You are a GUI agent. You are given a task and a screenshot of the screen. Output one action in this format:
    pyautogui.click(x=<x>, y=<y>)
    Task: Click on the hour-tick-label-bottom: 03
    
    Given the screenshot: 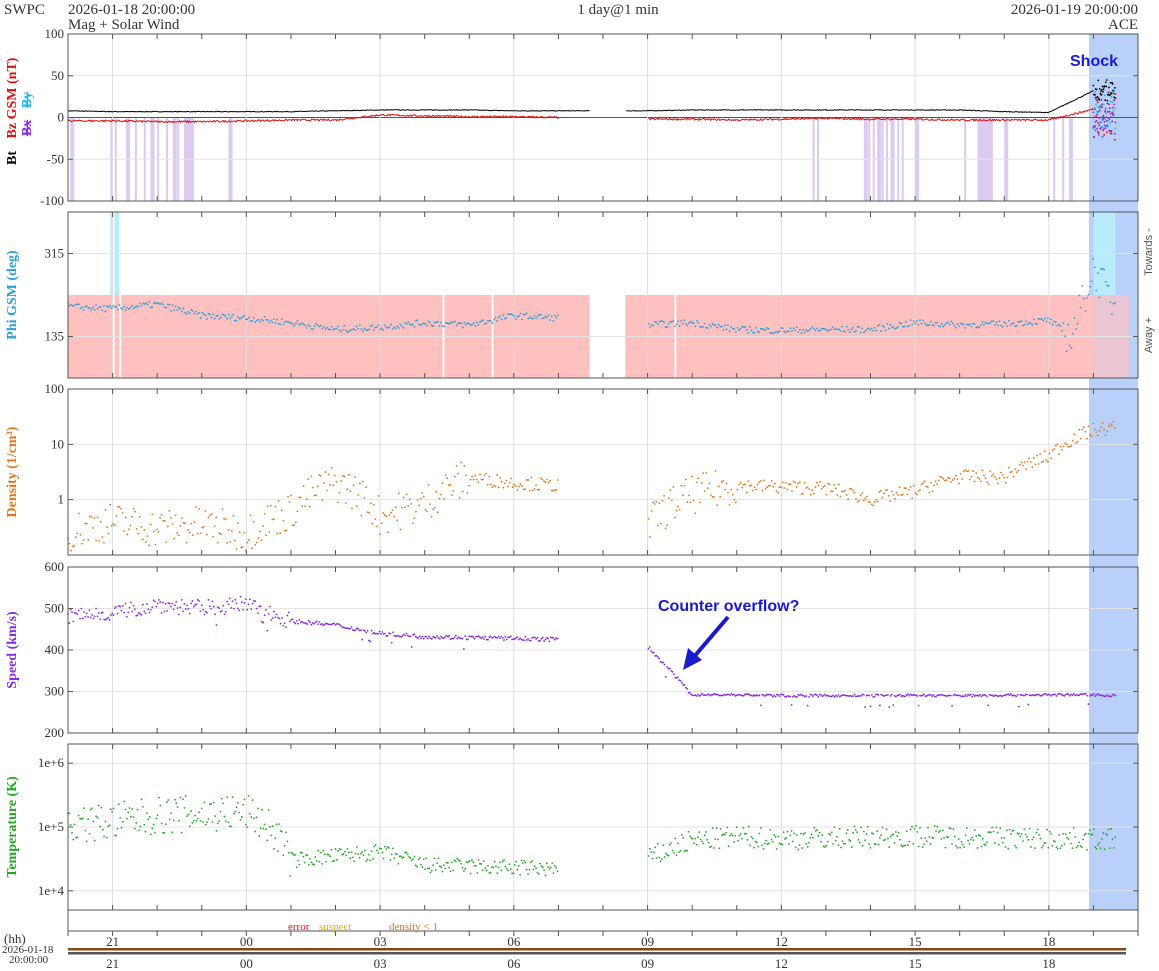 What is the action you would take?
    pyautogui.click(x=380, y=963)
    